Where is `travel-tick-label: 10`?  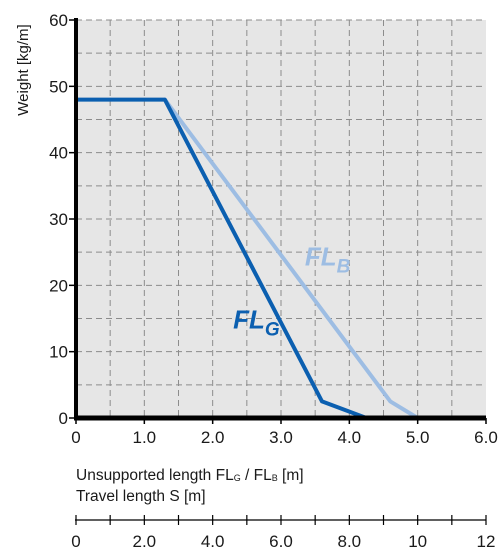 travel-tick-label: 10 is located at coordinates (417, 541).